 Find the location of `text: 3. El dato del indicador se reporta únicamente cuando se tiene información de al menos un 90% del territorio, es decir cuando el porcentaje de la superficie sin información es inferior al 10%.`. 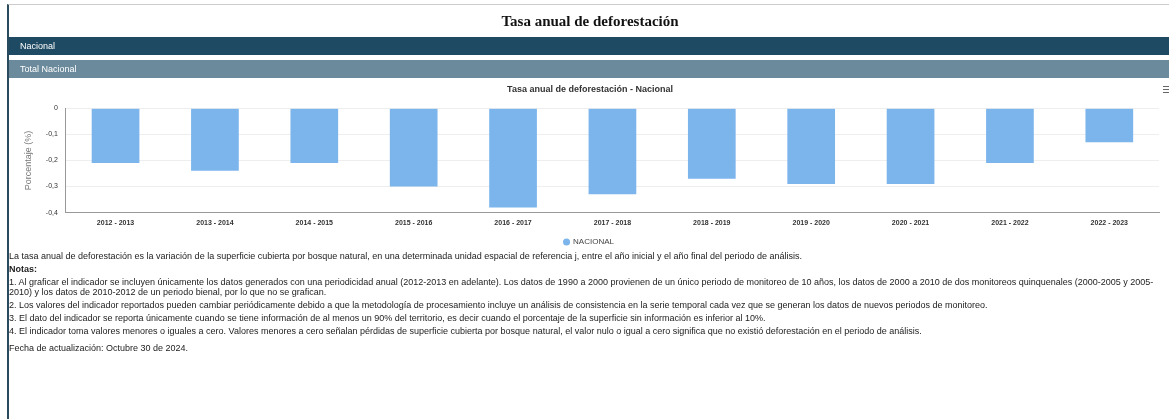

text: 3. El dato del indicador se reporta únicamente cuando se tiene información de al menos un 90% del territorio, es decir cuando el porcentaje de la superficie sin información es inferior al 10%. is located at coordinates (388, 318).